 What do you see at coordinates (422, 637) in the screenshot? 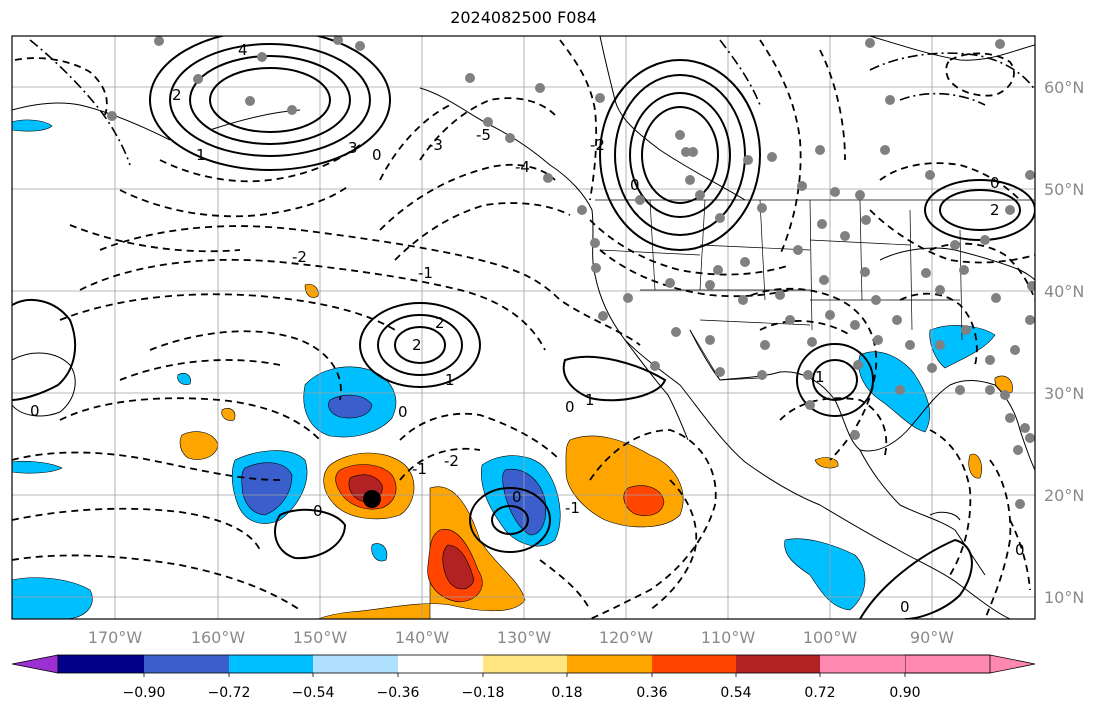
I see `lon-label: 140°W` at bounding box center [422, 637].